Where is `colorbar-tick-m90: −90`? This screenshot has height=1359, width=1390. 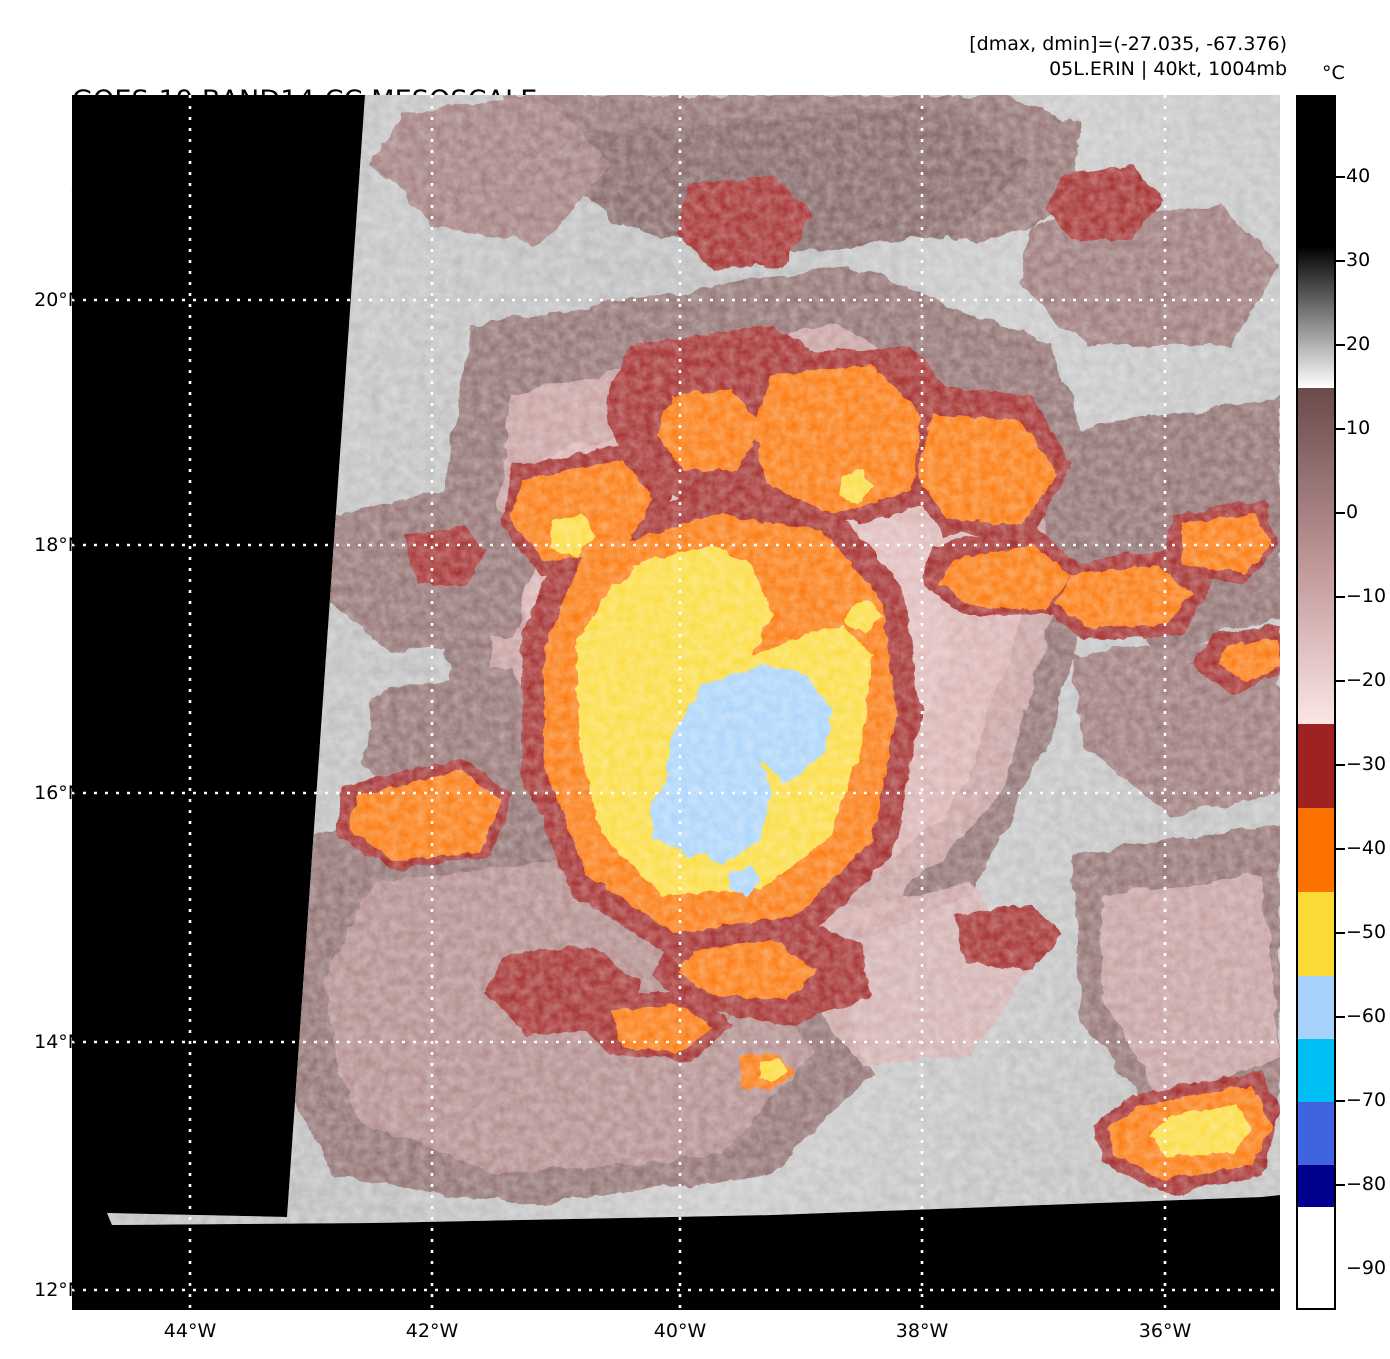 colorbar-tick-m90: −90 is located at coordinates (1366, 1268).